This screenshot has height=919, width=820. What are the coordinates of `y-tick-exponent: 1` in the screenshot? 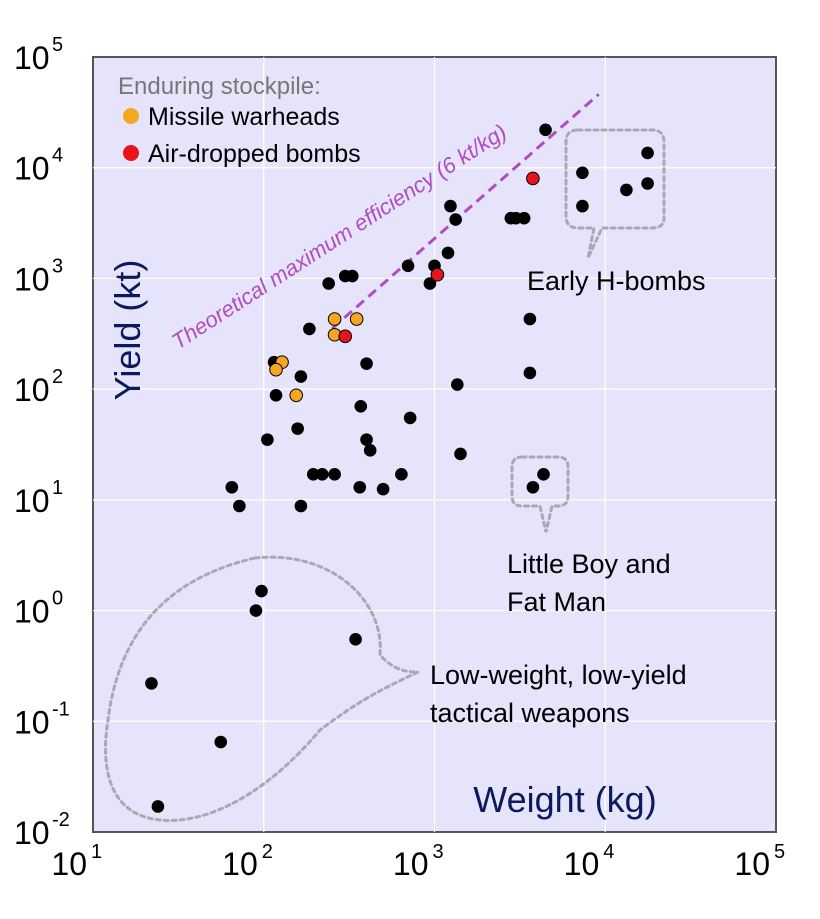 It's located at (57, 488).